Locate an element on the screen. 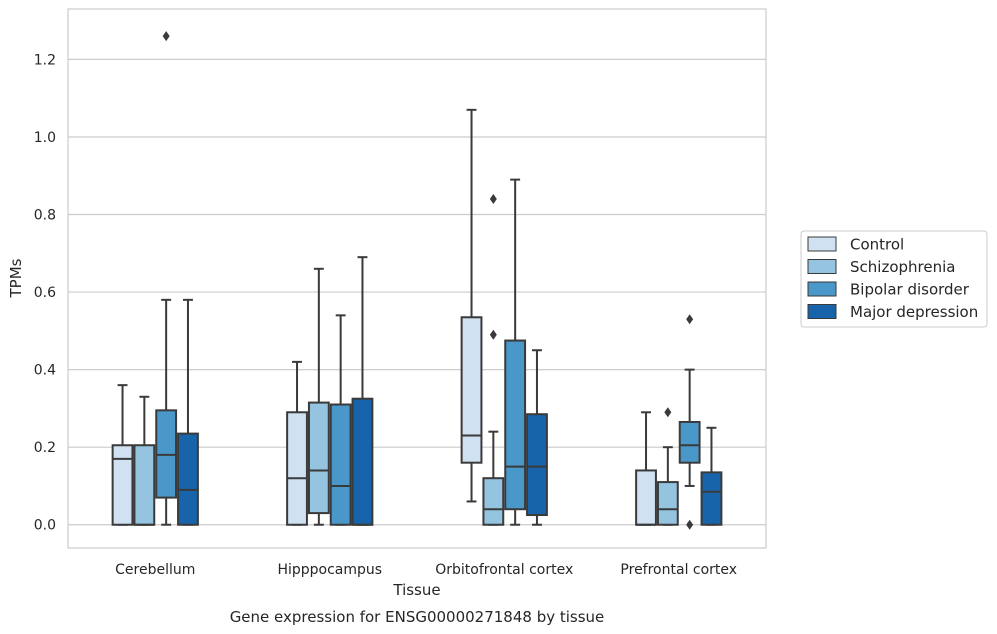 The image size is (997, 634). y-tick-label: 1.0 is located at coordinates (45, 138).